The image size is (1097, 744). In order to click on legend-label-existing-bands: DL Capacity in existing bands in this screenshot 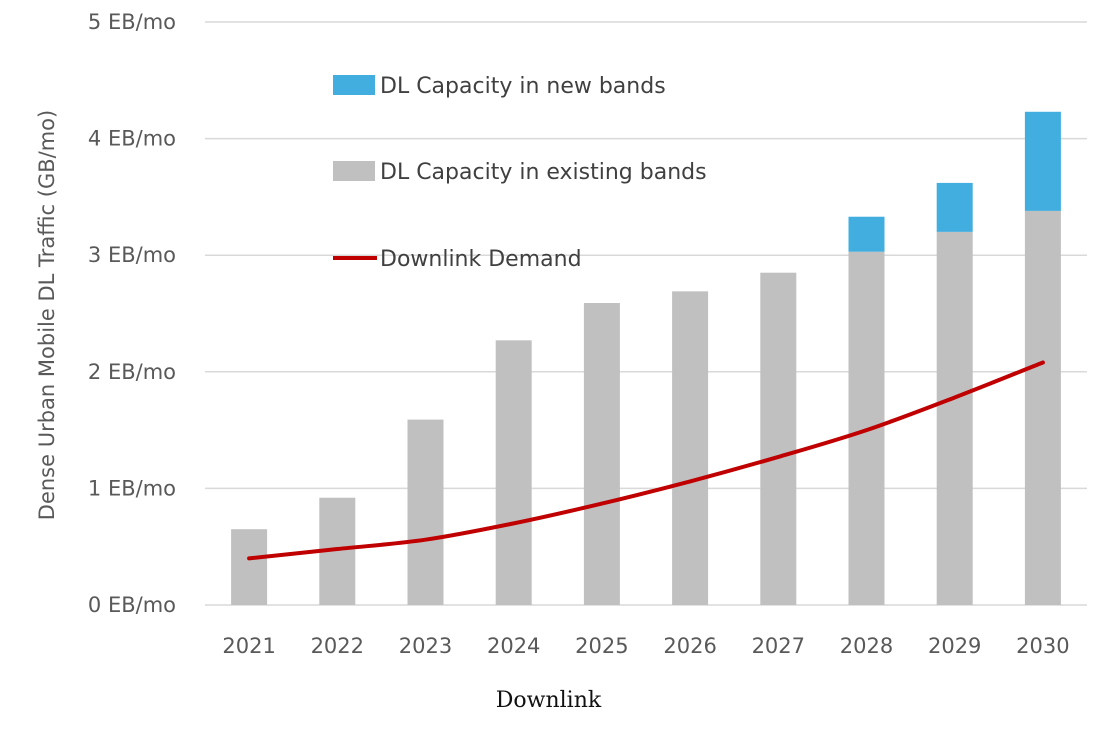, I will do `click(543, 172)`.